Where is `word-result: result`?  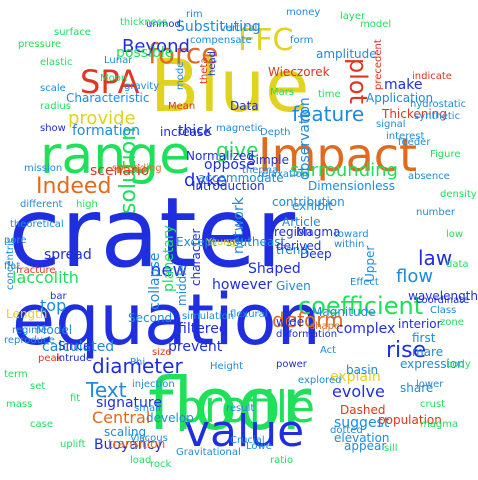 word-result: result is located at coordinates (240, 408).